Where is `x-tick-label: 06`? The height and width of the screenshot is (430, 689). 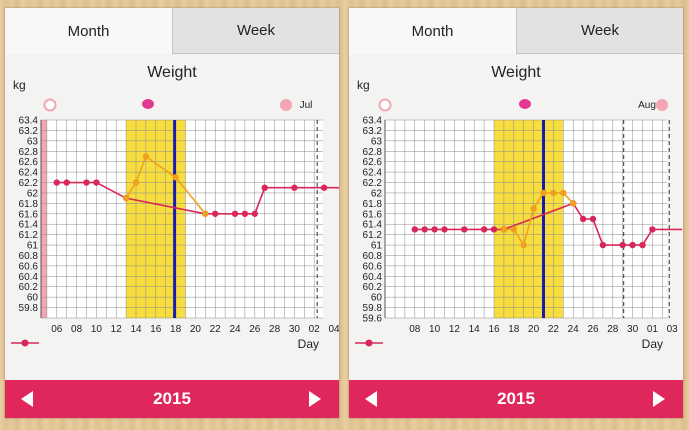 x-tick-label: 06 is located at coordinates (57, 328).